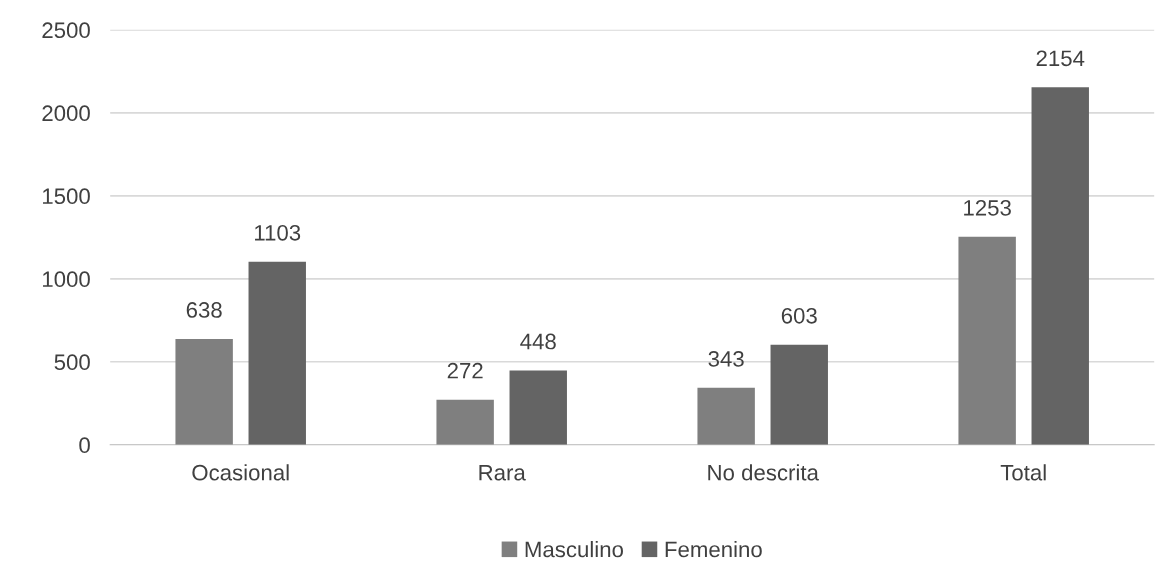 The image size is (1160, 563). Describe the element at coordinates (66, 30) in the screenshot. I see `y-tick-label: 2500` at that location.